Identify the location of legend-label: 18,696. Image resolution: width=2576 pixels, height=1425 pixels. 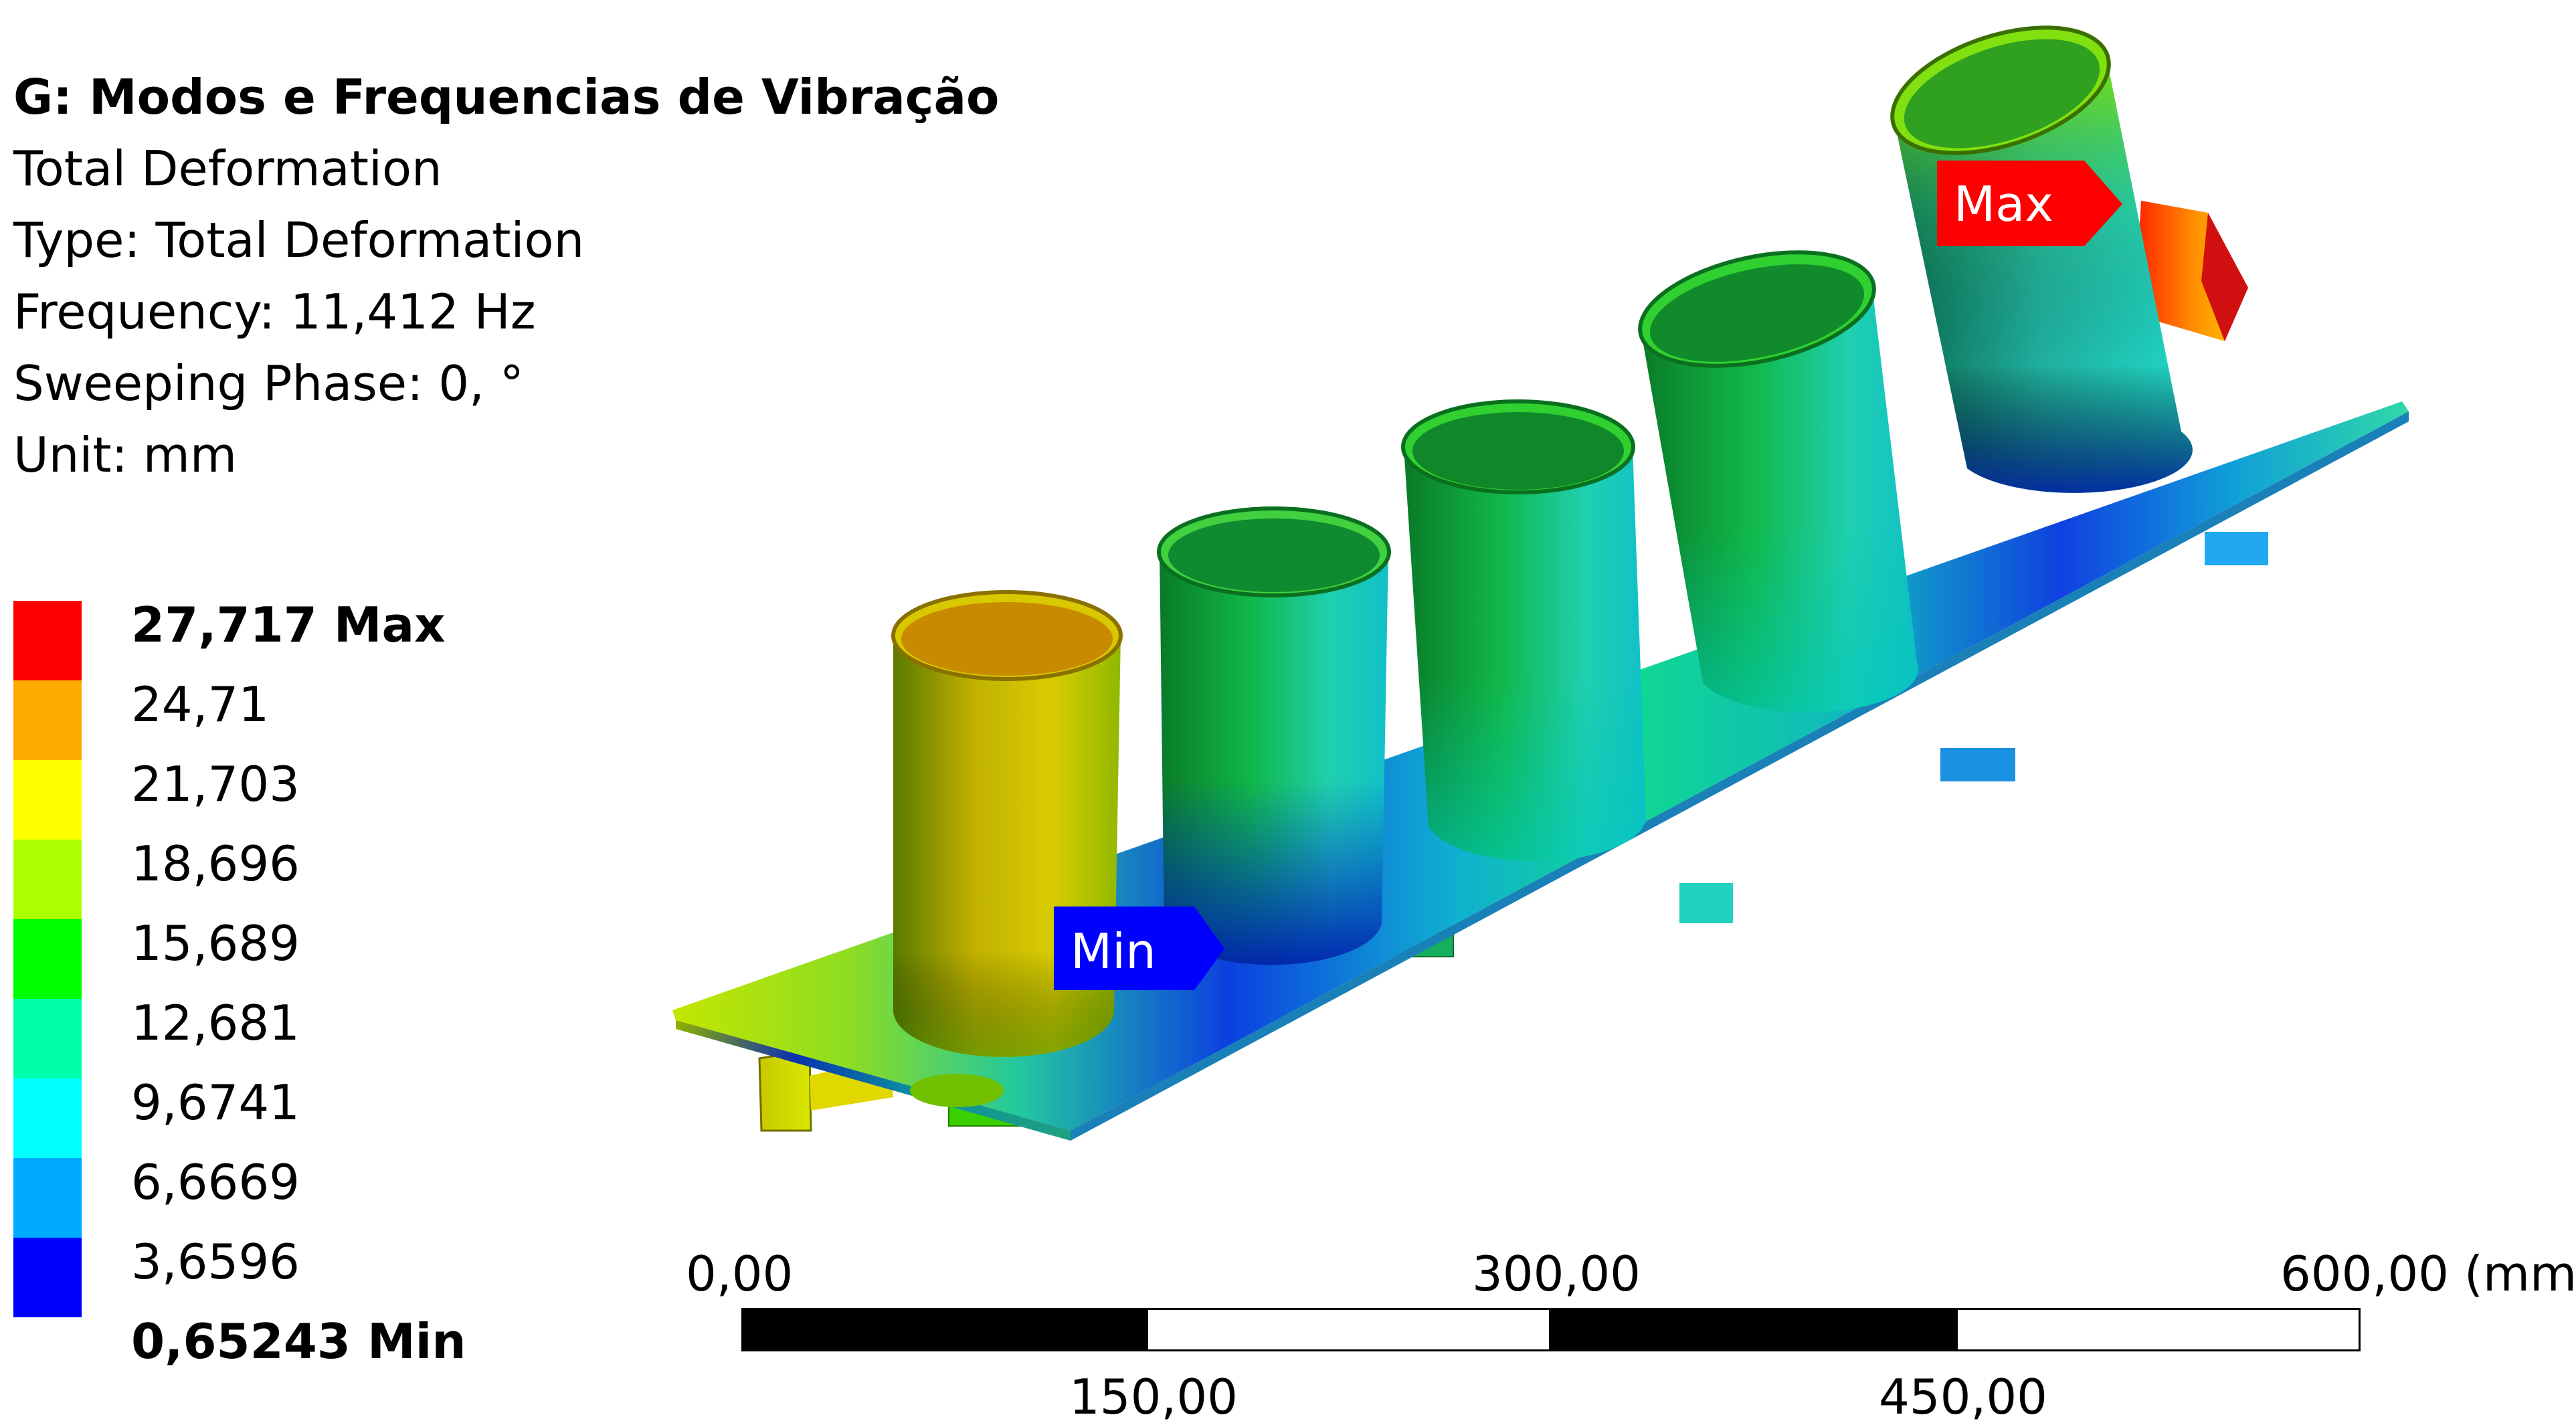
(216, 864).